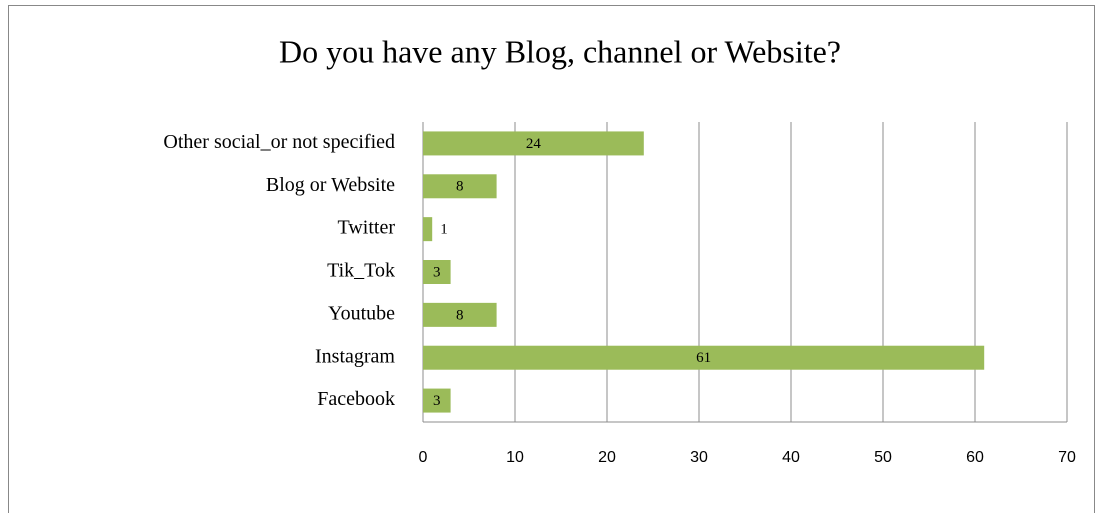  Describe the element at coordinates (444, 230) in the screenshot. I see `data-label: 1` at that location.